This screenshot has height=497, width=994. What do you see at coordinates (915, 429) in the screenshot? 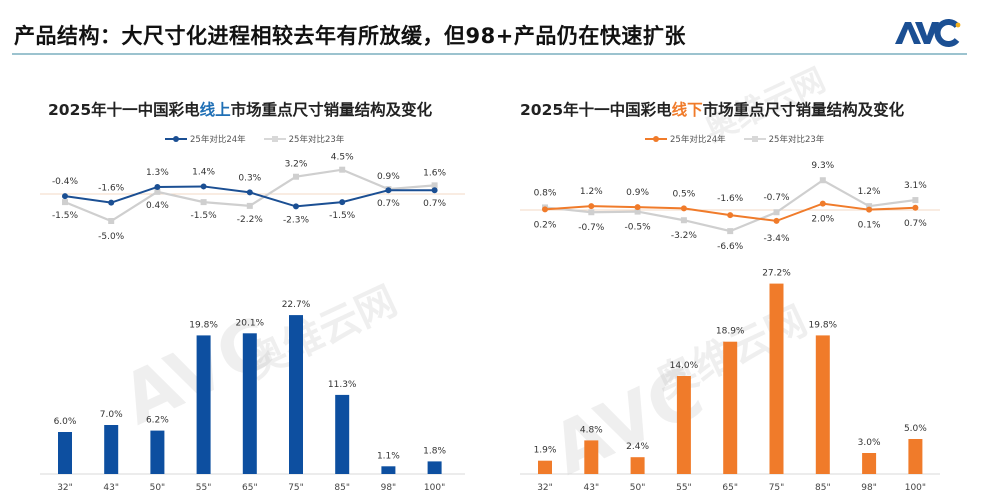
I see `bar-value-label: 5.0%` at bounding box center [915, 429].